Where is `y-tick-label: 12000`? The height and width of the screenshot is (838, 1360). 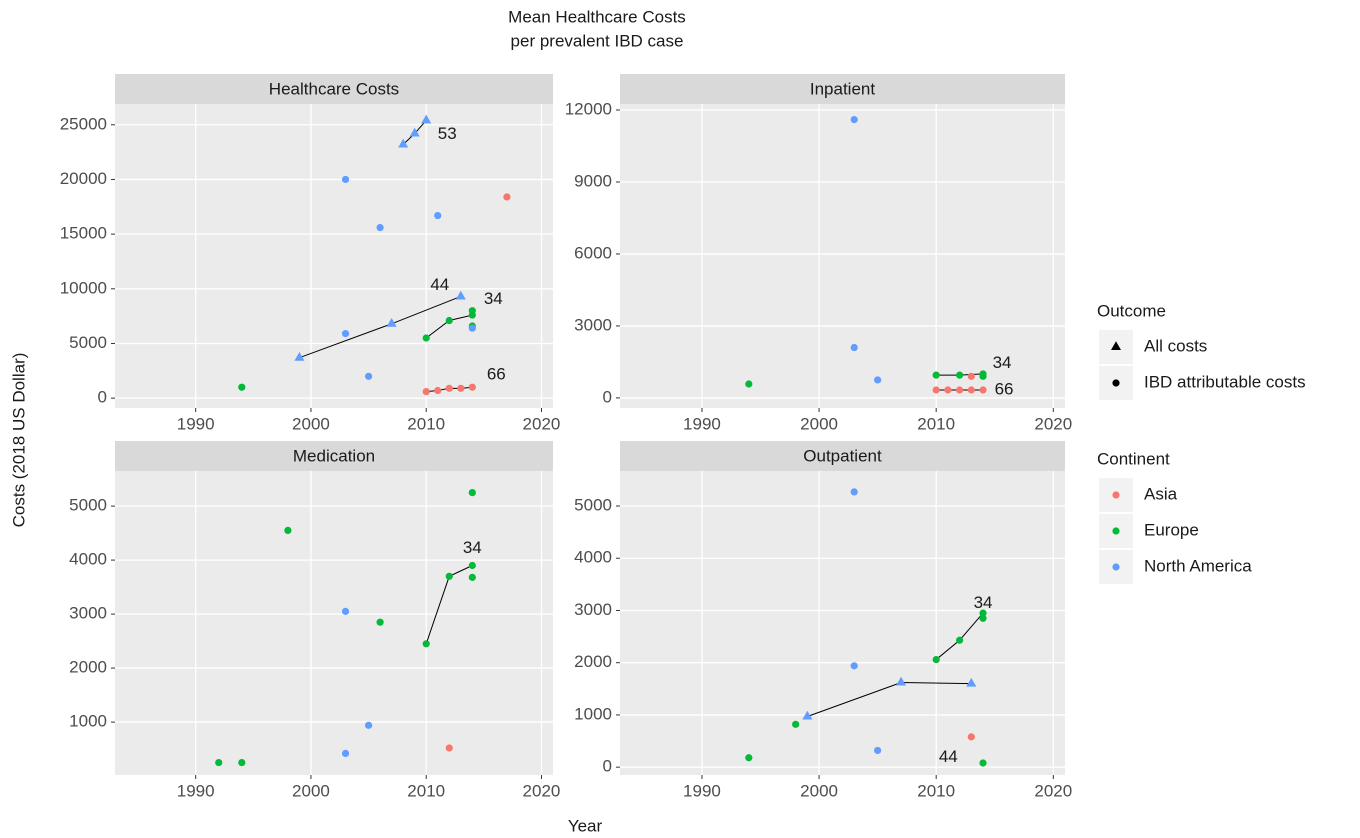
y-tick-label: 12000 is located at coordinates (588, 108).